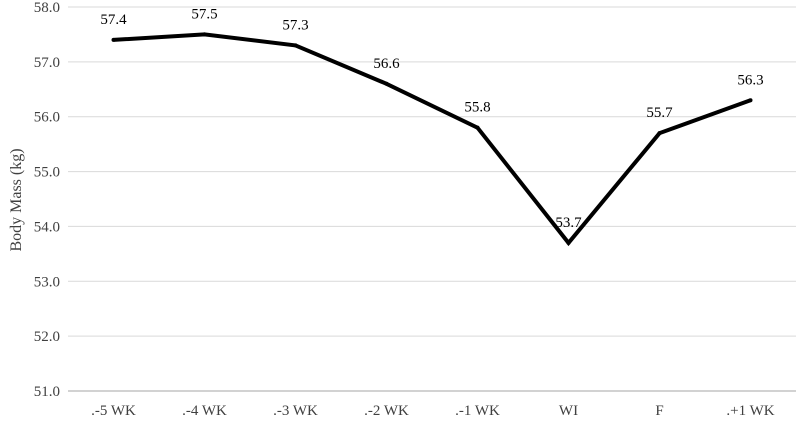 This screenshot has height=422, width=799. Describe the element at coordinates (386, 64) in the screenshot. I see `data-label: 56.6` at that location.